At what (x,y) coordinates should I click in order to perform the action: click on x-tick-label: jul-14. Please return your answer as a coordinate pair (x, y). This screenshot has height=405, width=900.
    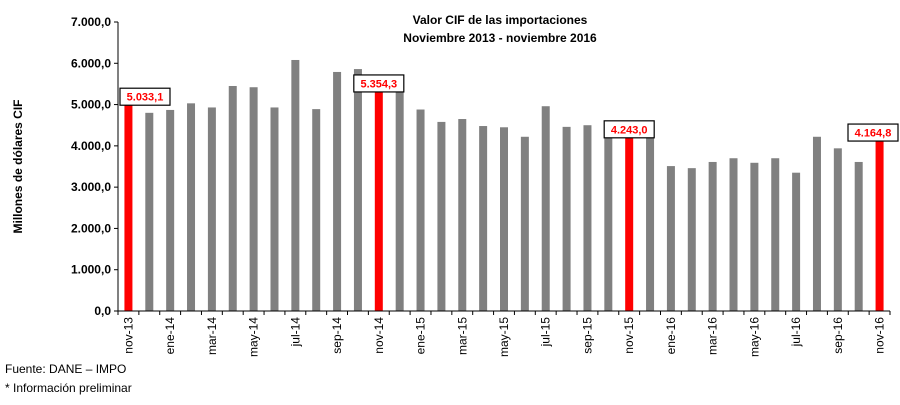
    Looking at the image, I should click on (295, 332).